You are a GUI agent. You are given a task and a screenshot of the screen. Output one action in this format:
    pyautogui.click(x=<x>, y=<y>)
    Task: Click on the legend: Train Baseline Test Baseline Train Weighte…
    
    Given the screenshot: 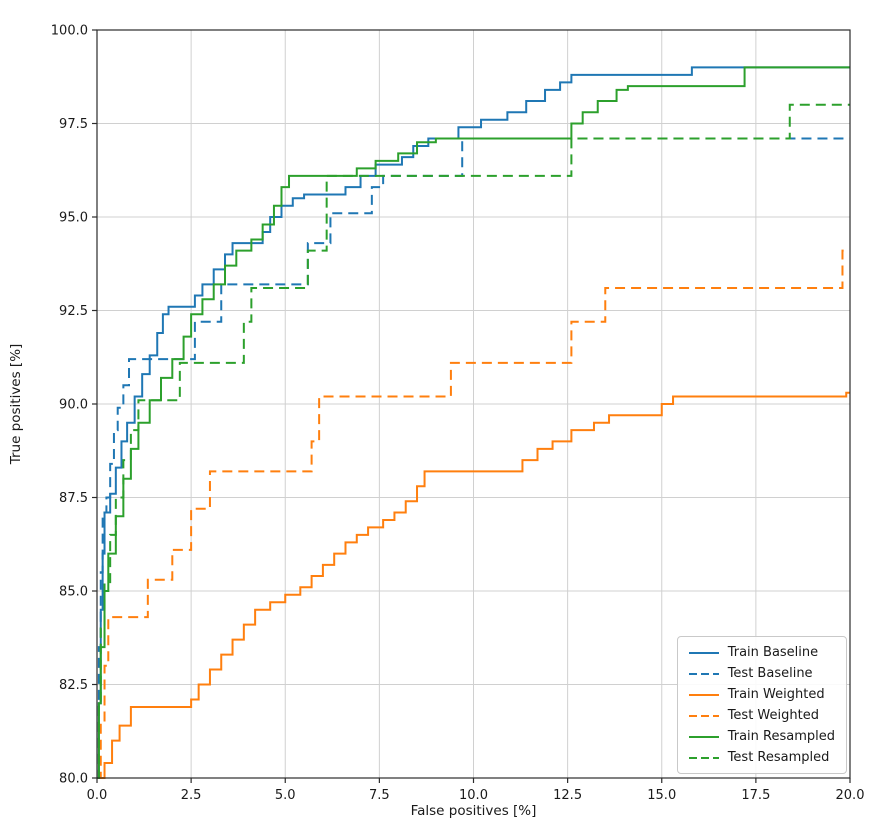 What is the action you would take?
    pyautogui.click(x=761, y=705)
    